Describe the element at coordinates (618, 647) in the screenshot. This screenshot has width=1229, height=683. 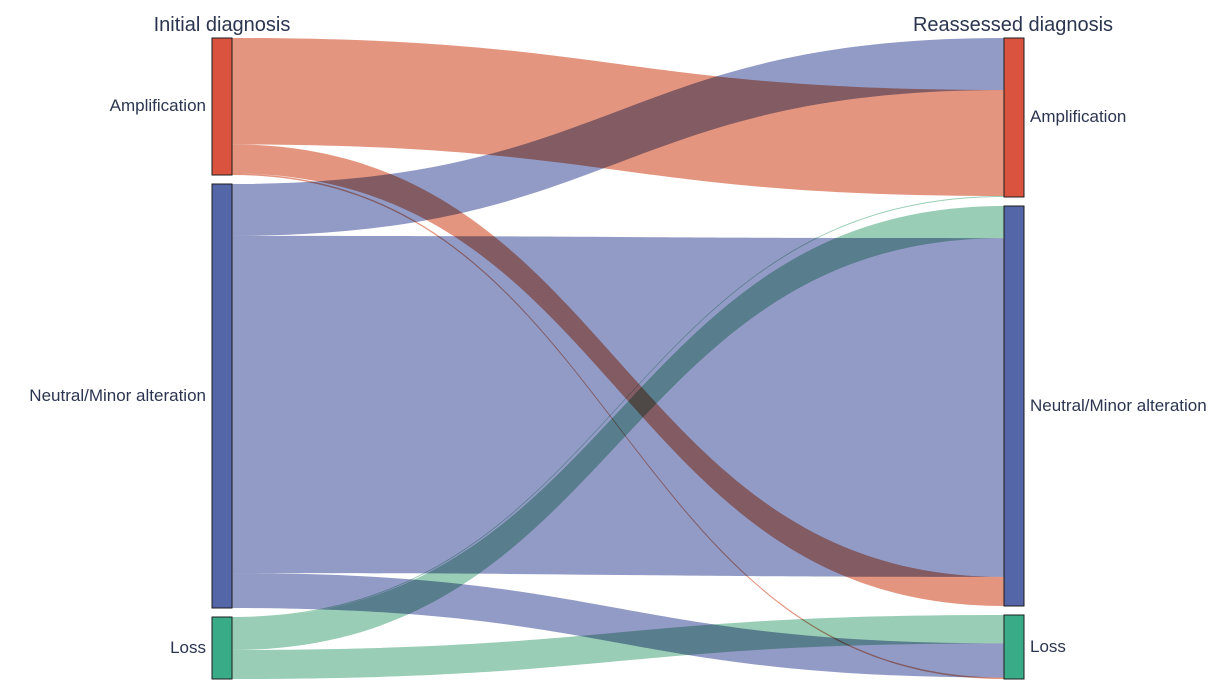
I see `flow-loss-to-loss` at that location.